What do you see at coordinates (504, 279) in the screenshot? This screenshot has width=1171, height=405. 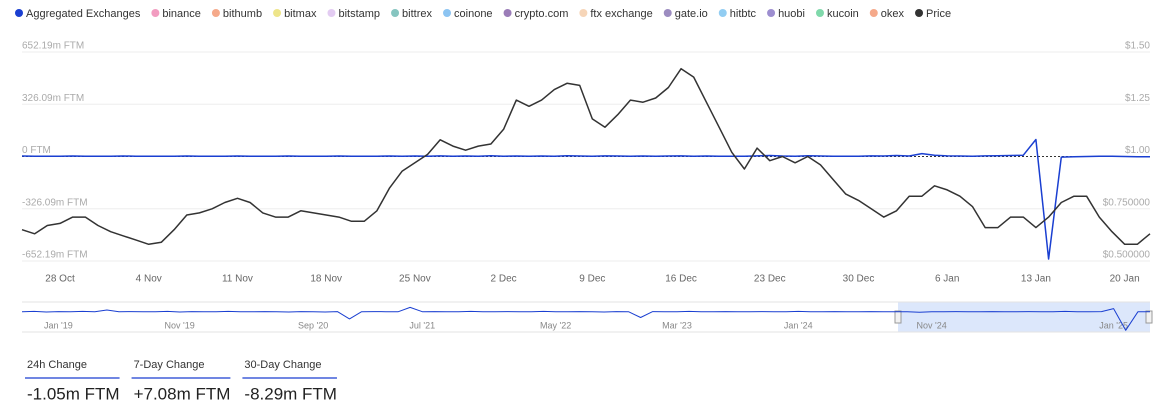 I see `x-tick-label: 2 Dec` at bounding box center [504, 279].